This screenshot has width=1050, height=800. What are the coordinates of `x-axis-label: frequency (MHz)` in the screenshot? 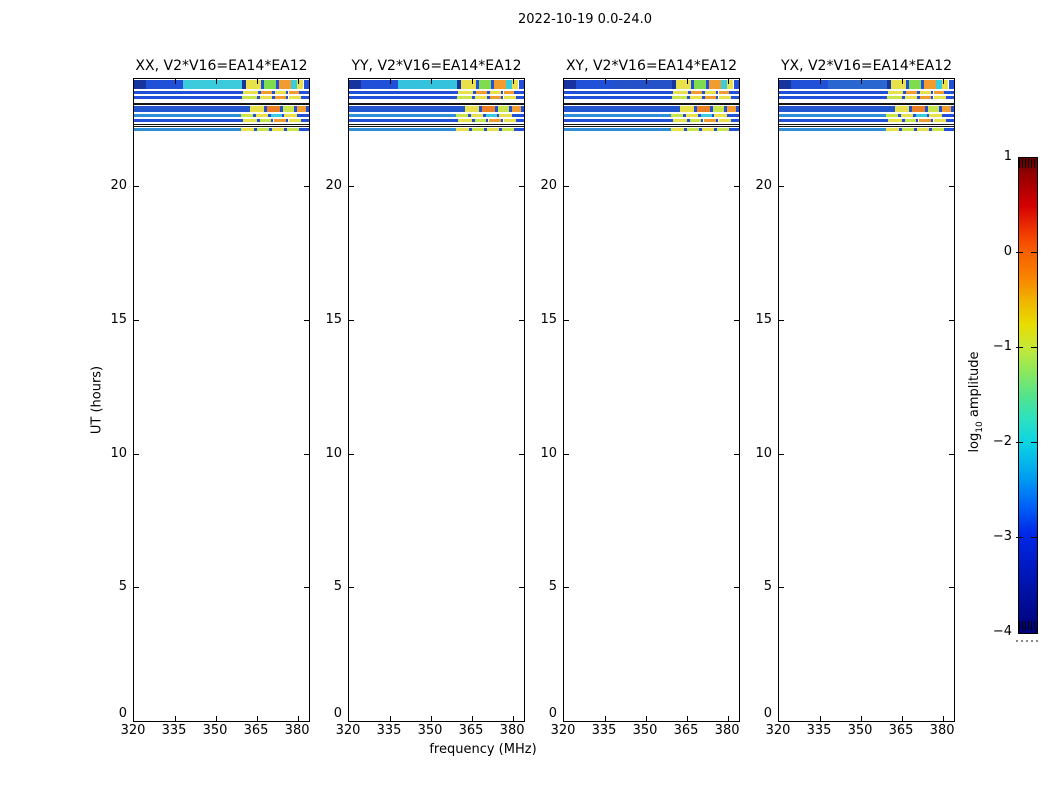 It's located at (483, 749).